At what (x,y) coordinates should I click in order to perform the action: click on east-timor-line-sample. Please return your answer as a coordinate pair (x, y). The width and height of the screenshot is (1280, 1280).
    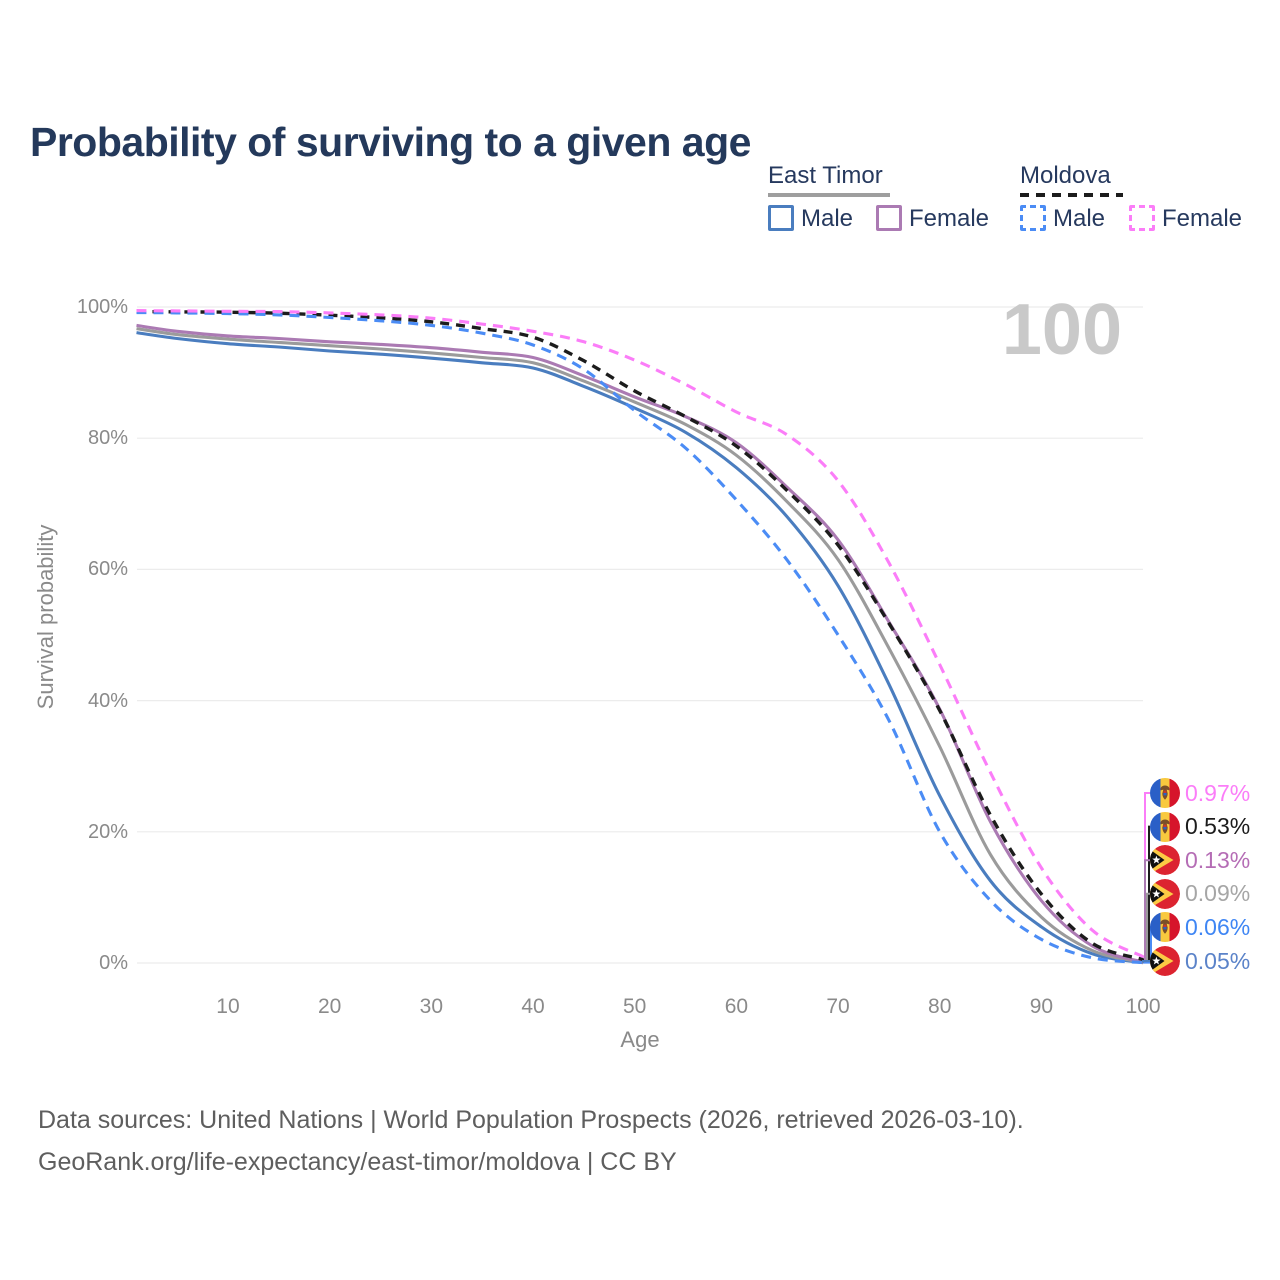
    Looking at the image, I should click on (829, 195).